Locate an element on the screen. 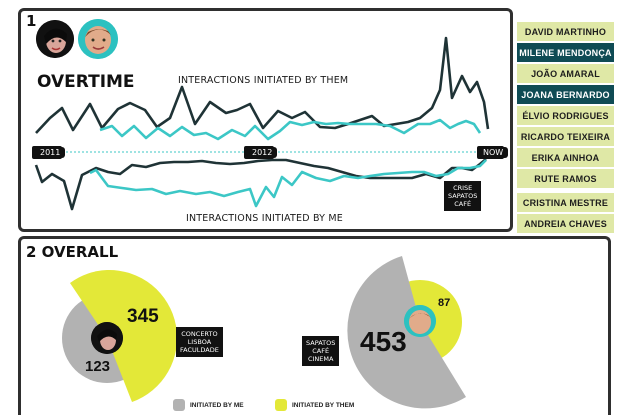 The height and width of the screenshot is (415, 625). timeline-now: NOW is located at coordinates (493, 152).